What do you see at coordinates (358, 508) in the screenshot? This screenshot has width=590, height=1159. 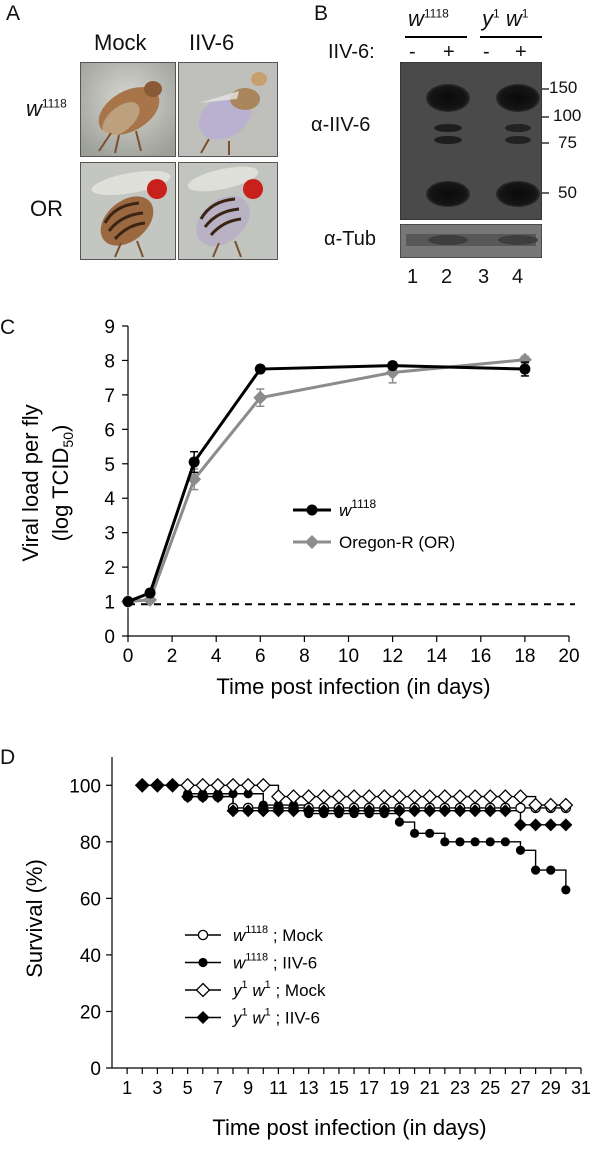 I see `c-legend-label-0: w1118` at bounding box center [358, 508].